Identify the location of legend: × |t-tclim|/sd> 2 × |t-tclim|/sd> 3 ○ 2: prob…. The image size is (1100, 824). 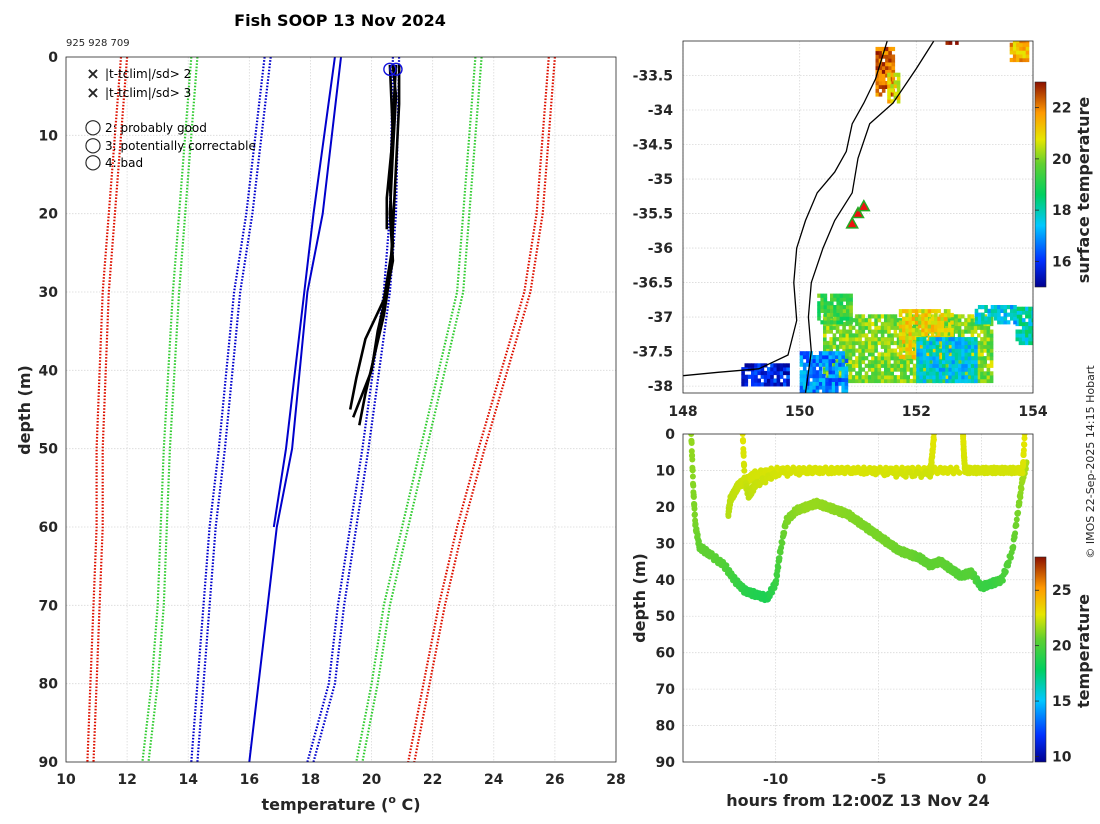
(170, 118).